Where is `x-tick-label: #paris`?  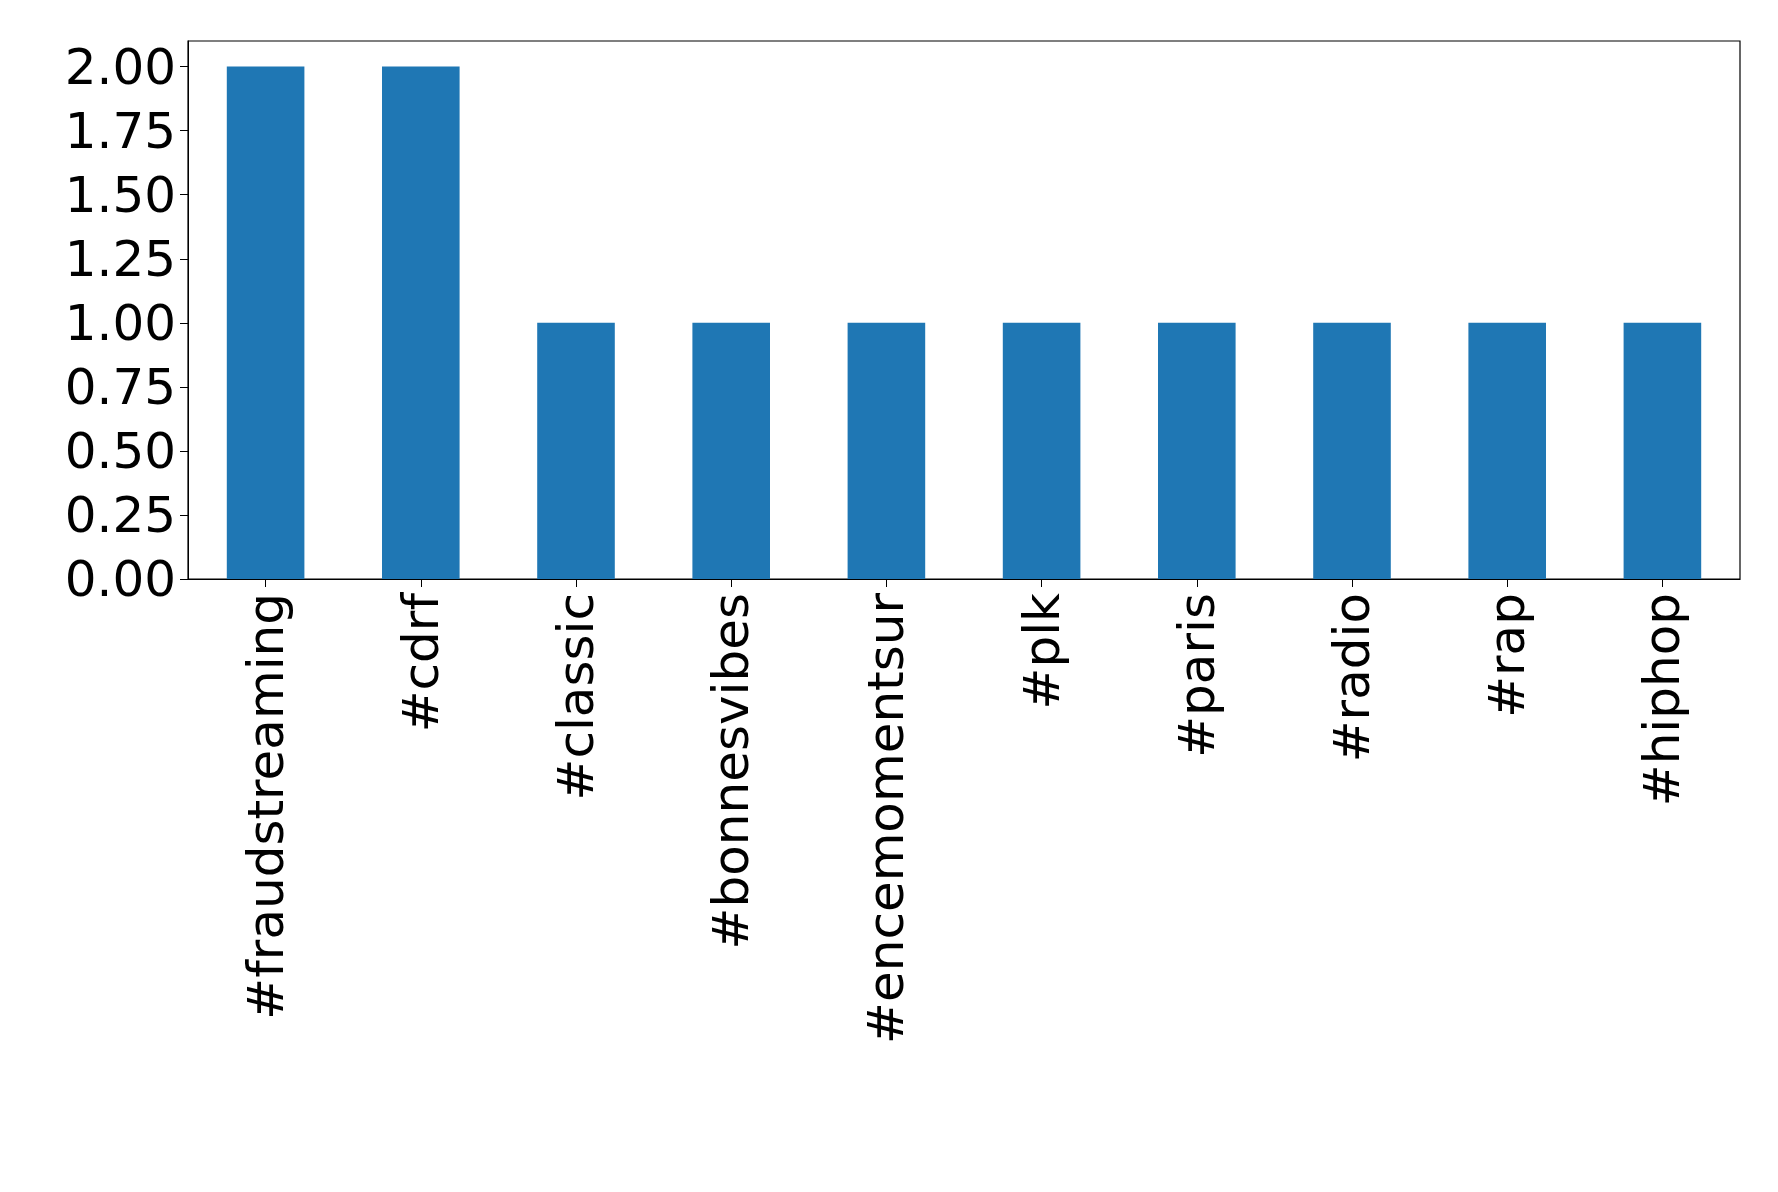
x-tick-label: #paris is located at coordinates (1196, 675).